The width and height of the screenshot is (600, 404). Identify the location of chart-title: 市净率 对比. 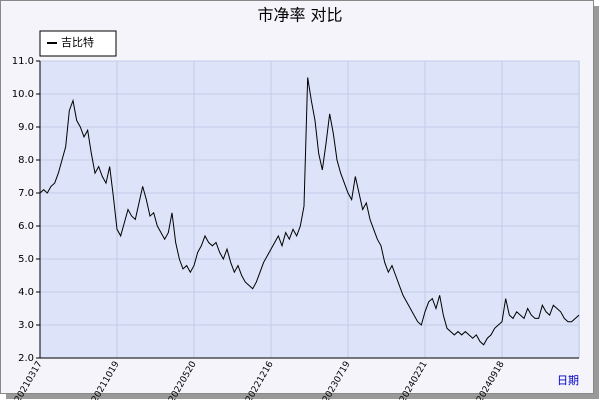
(299, 15).